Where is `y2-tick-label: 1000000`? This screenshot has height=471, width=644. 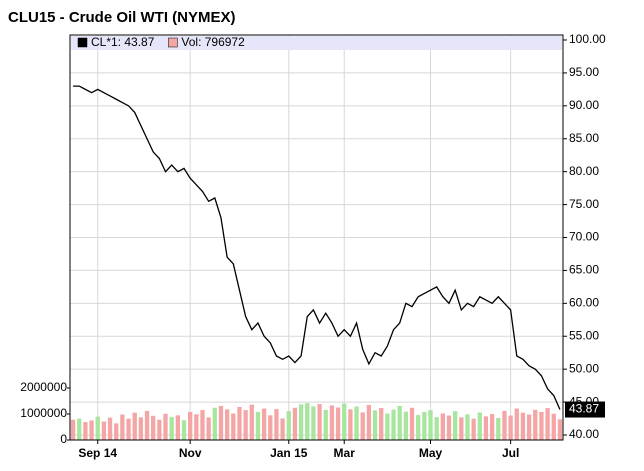
y2-tick-label: 1000000 is located at coordinates (43, 413).